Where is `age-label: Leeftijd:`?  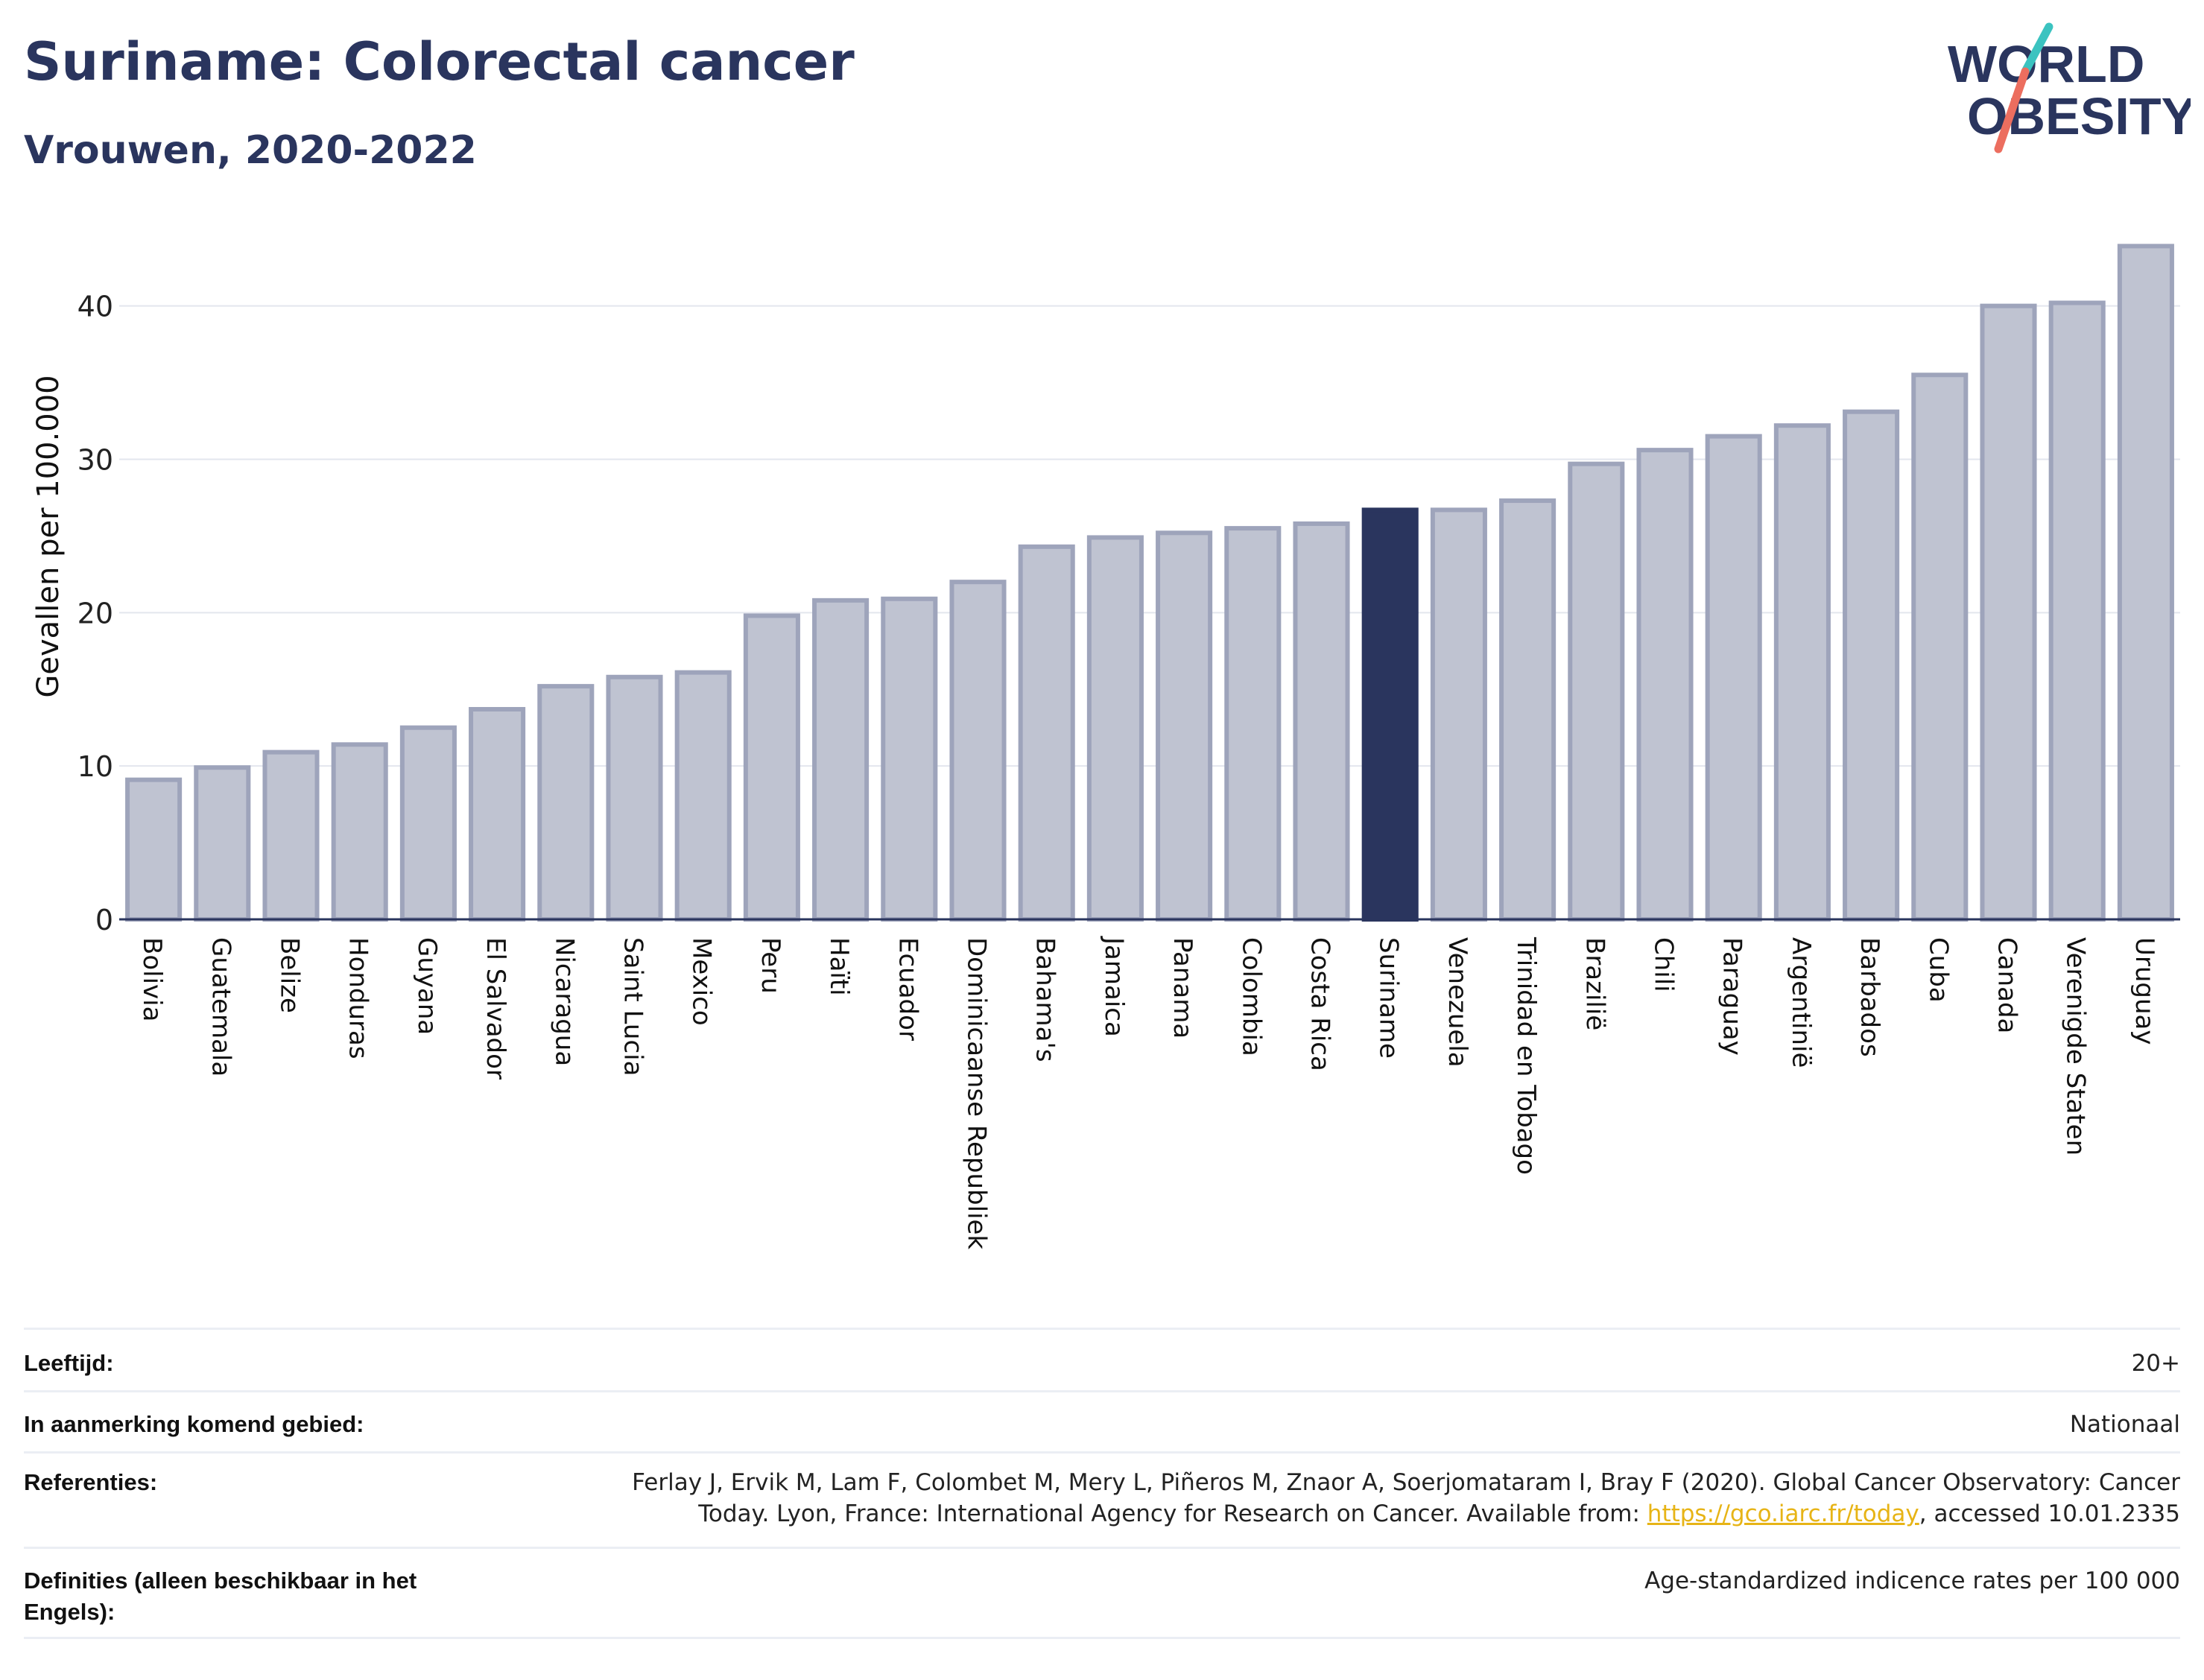
age-label: Leeftijd: is located at coordinates (69, 1363).